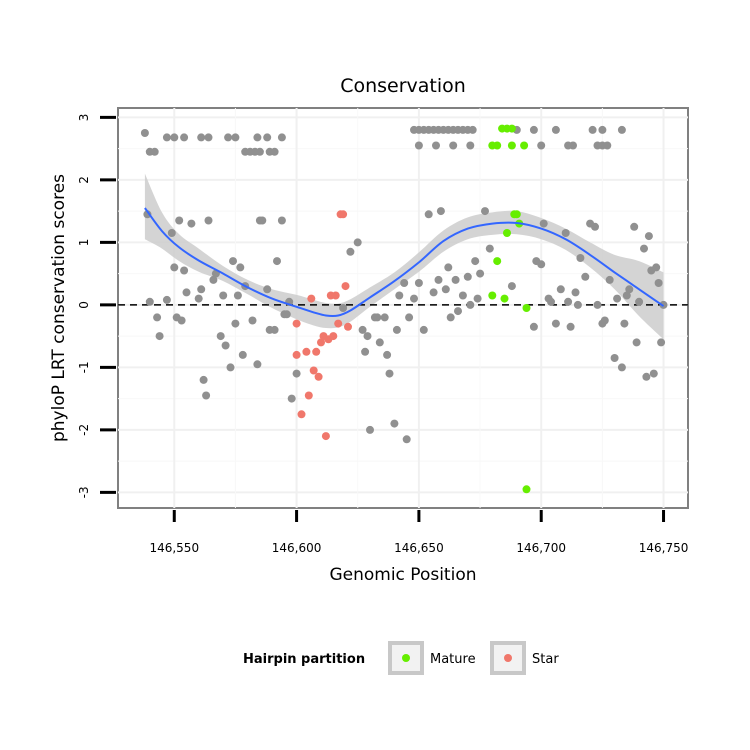  What do you see at coordinates (84, 367) in the screenshot?
I see `y-tick-label: -1` at bounding box center [84, 367].